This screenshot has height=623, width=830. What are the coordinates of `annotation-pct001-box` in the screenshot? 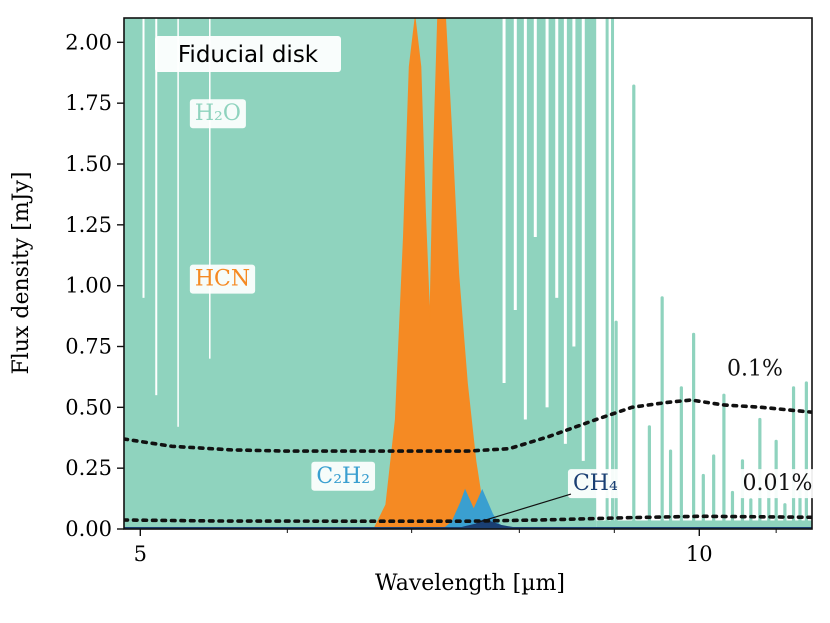 It's located at (777, 484).